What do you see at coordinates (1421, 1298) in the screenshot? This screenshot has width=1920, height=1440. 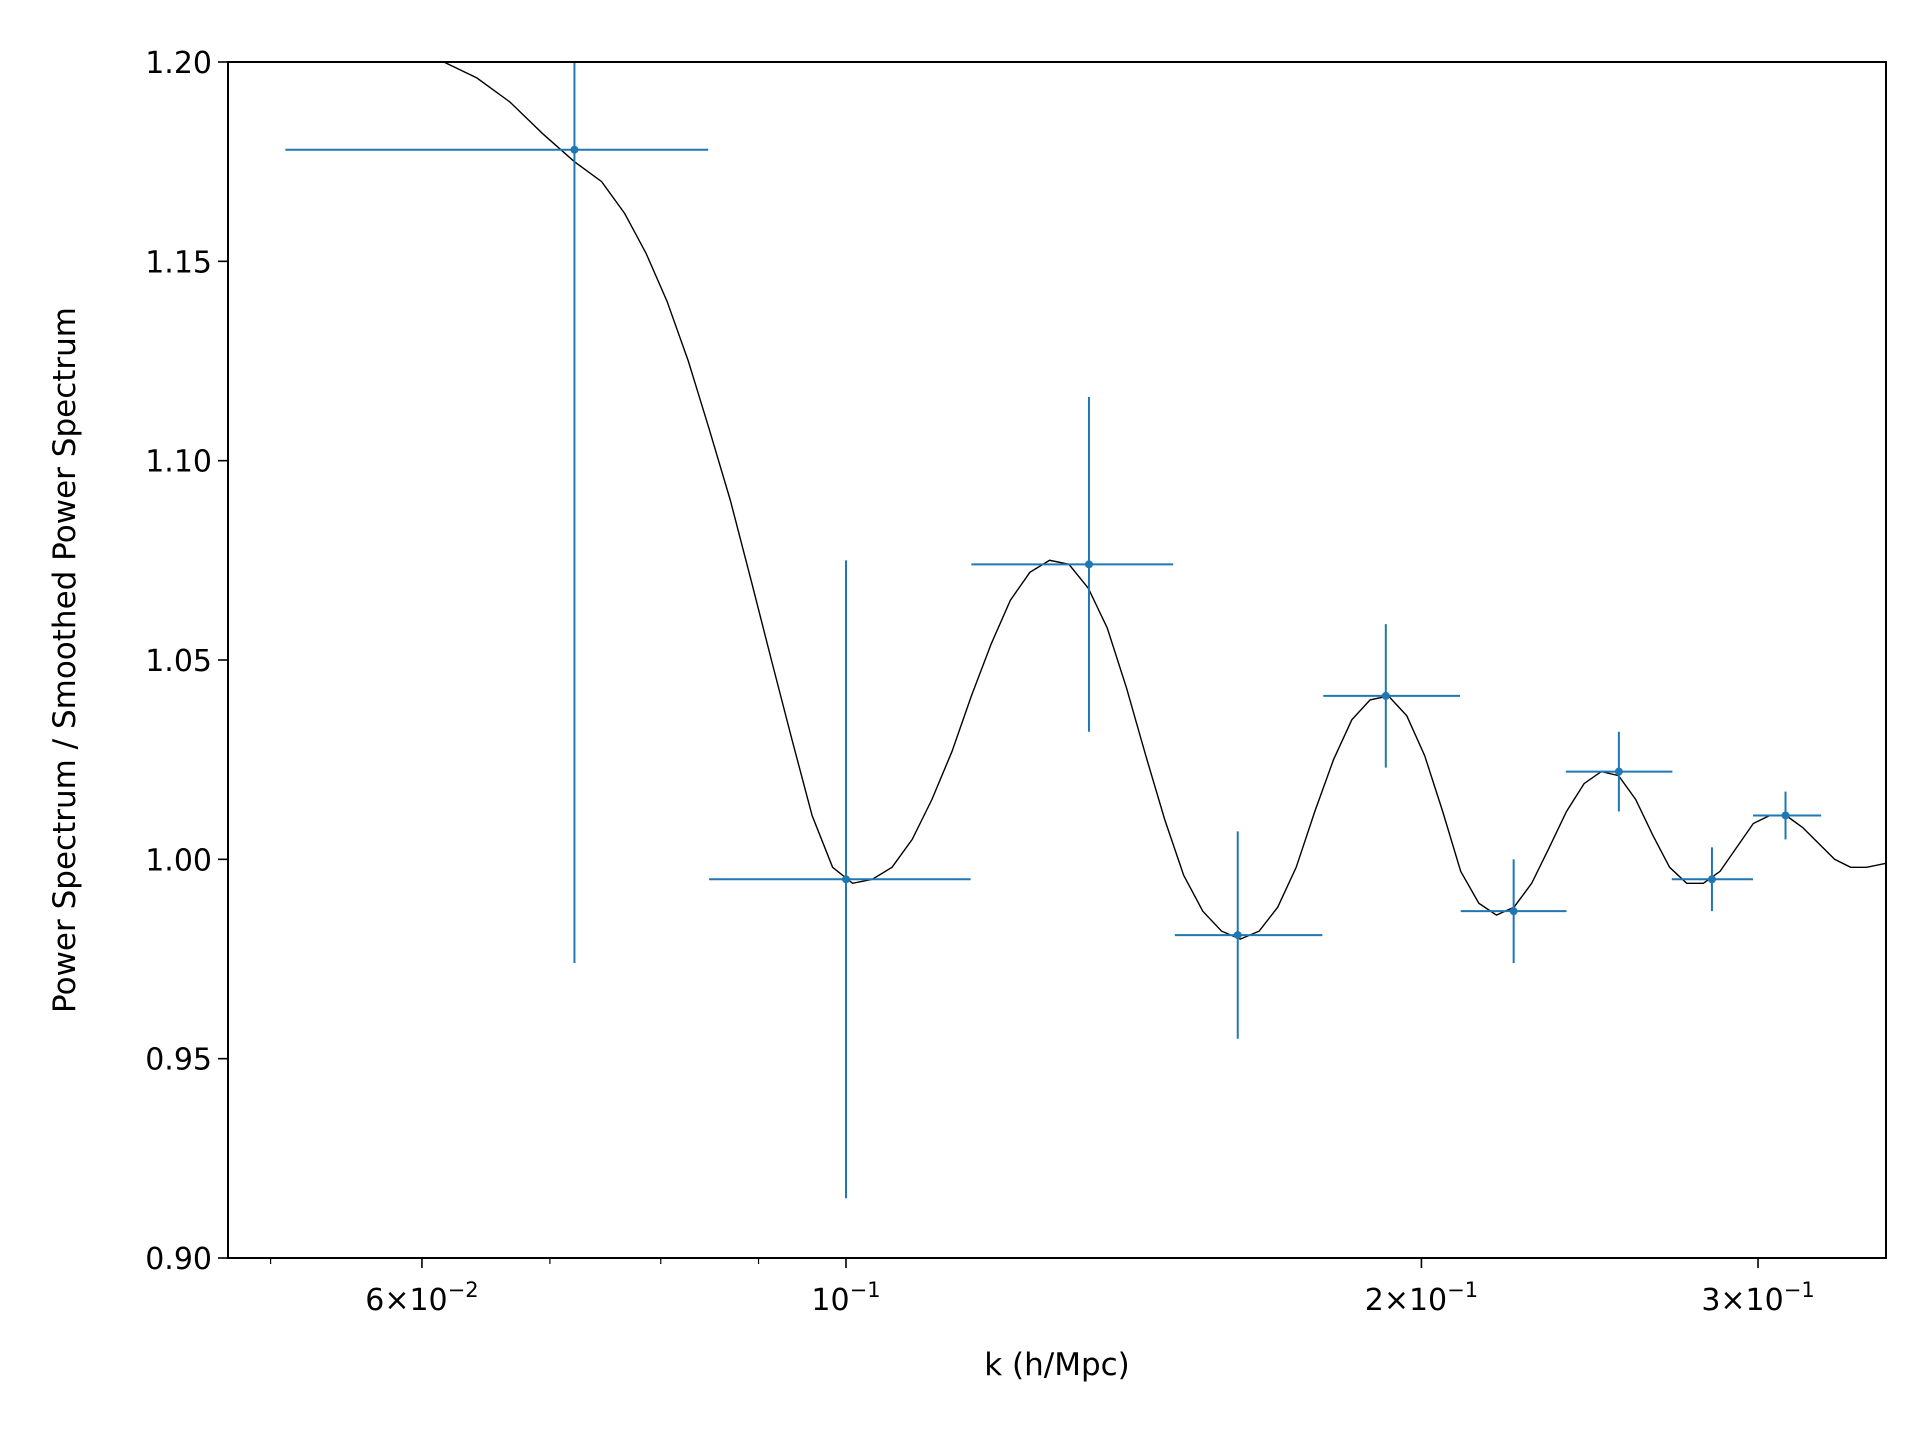 I see `x-tick-label: 2×10⁻¹` at bounding box center [1421, 1298].